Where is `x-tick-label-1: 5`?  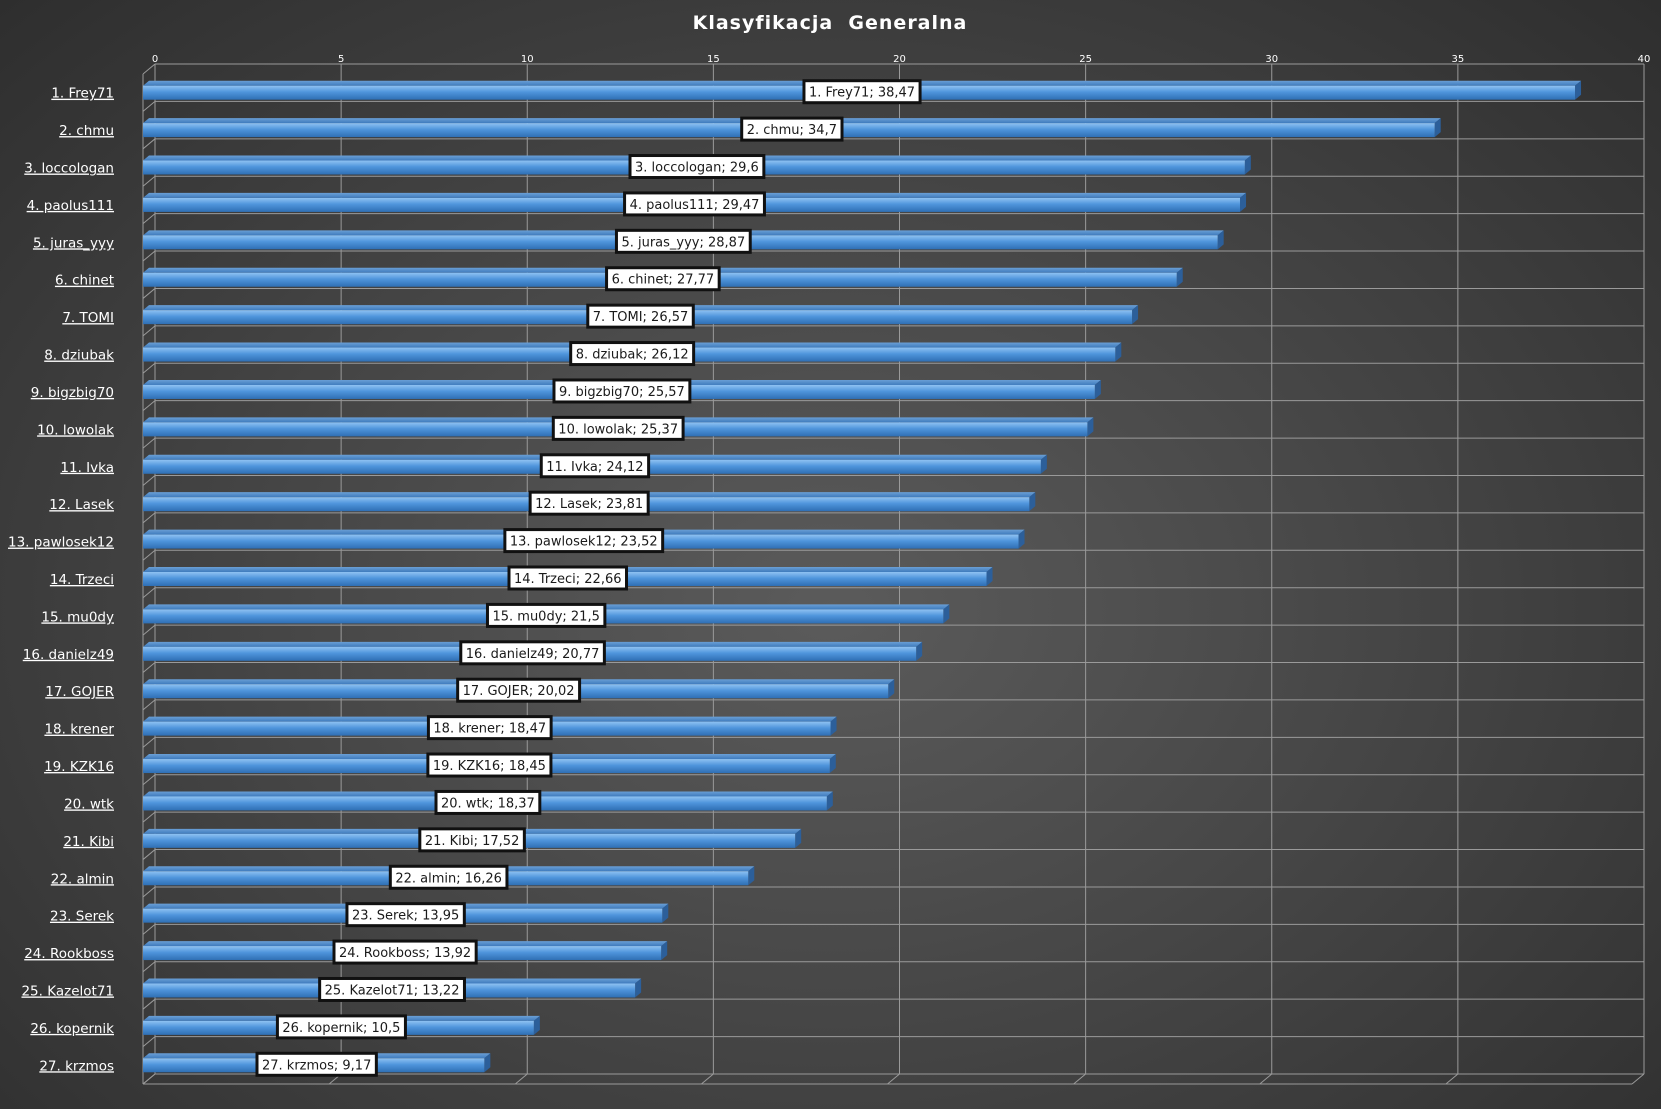 x-tick-label-1: 5 is located at coordinates (341, 59).